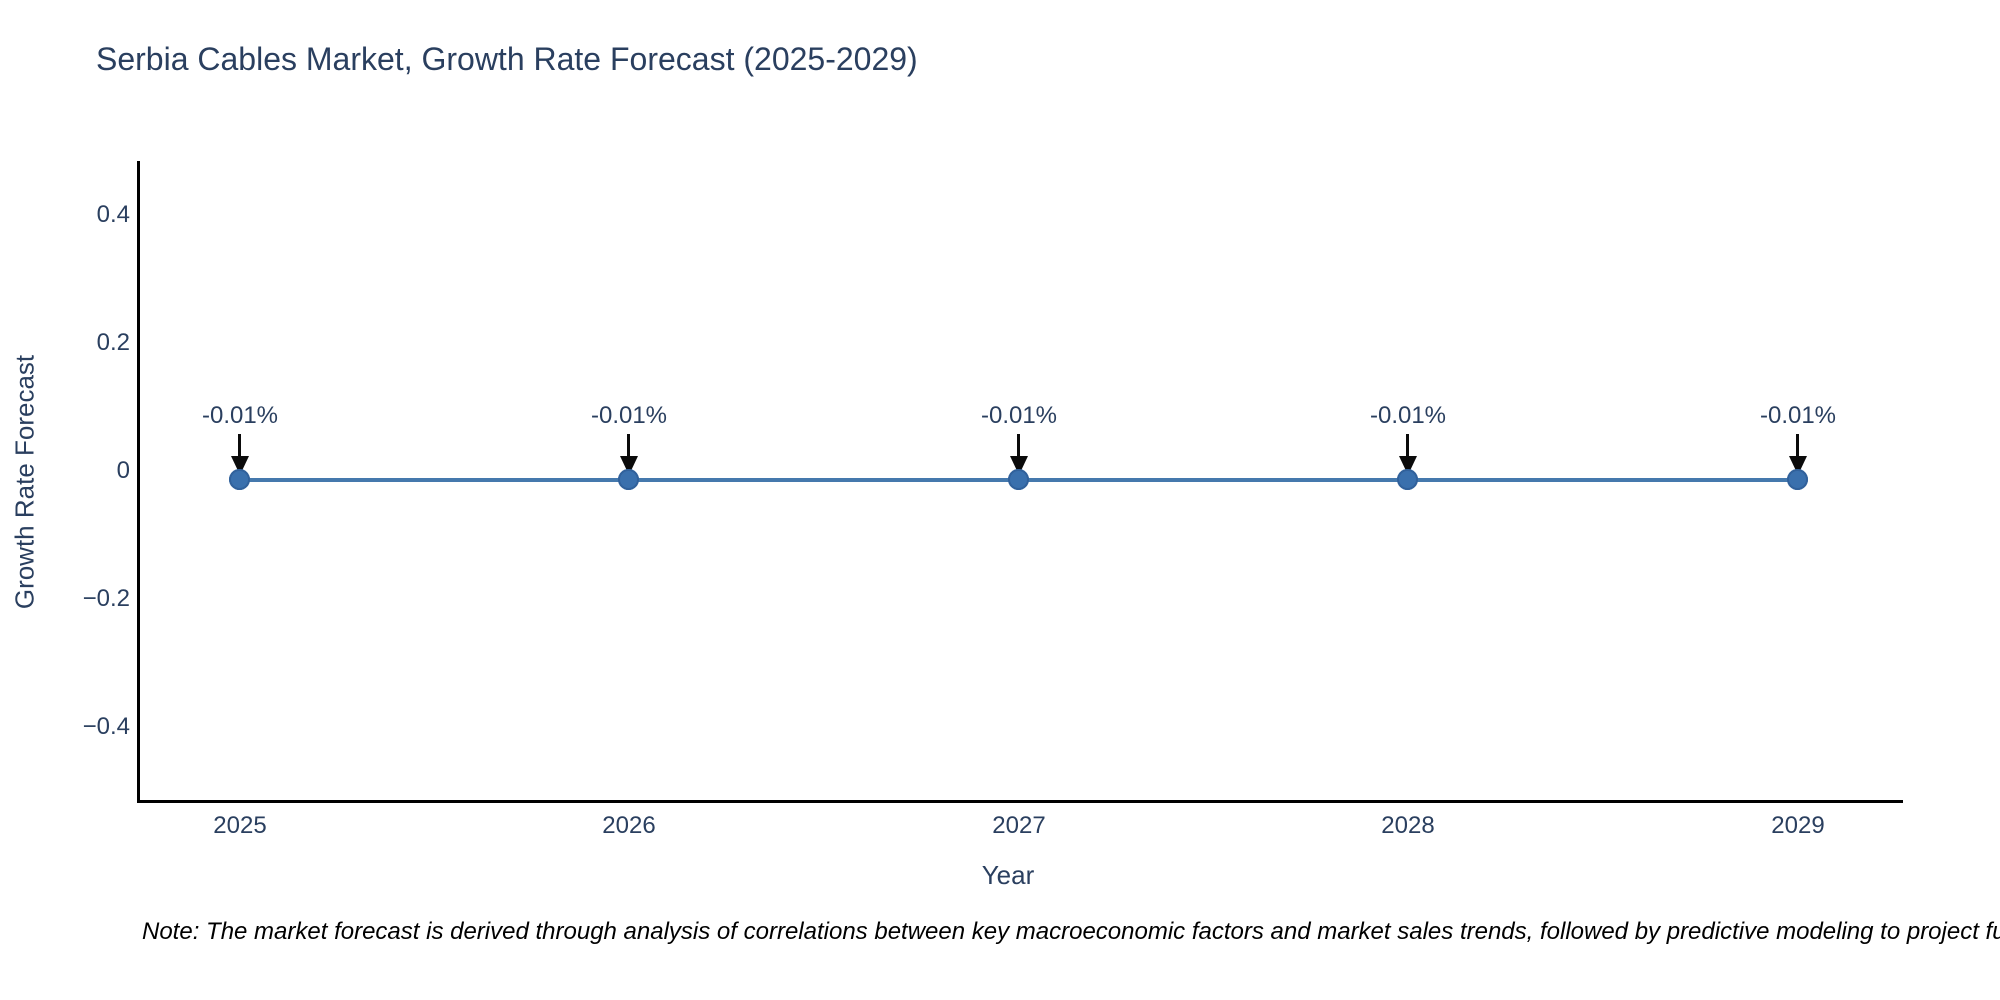 Image resolution: width=2000 pixels, height=1000 pixels. Describe the element at coordinates (113, 342) in the screenshot. I see `y-tick-0.2: 0.2` at that location.